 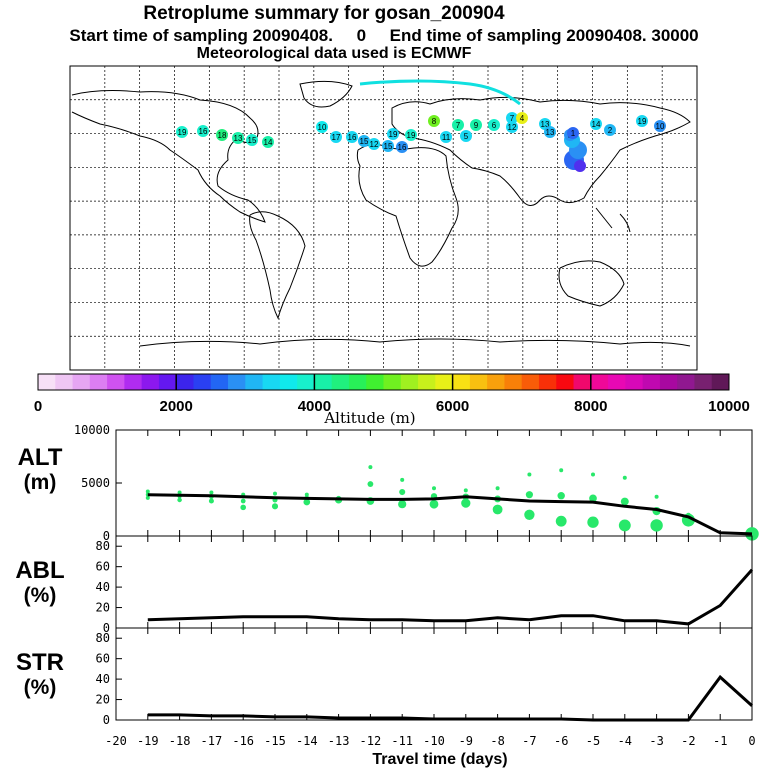 I want to click on map-point-label: 19, so click(x=182, y=132).